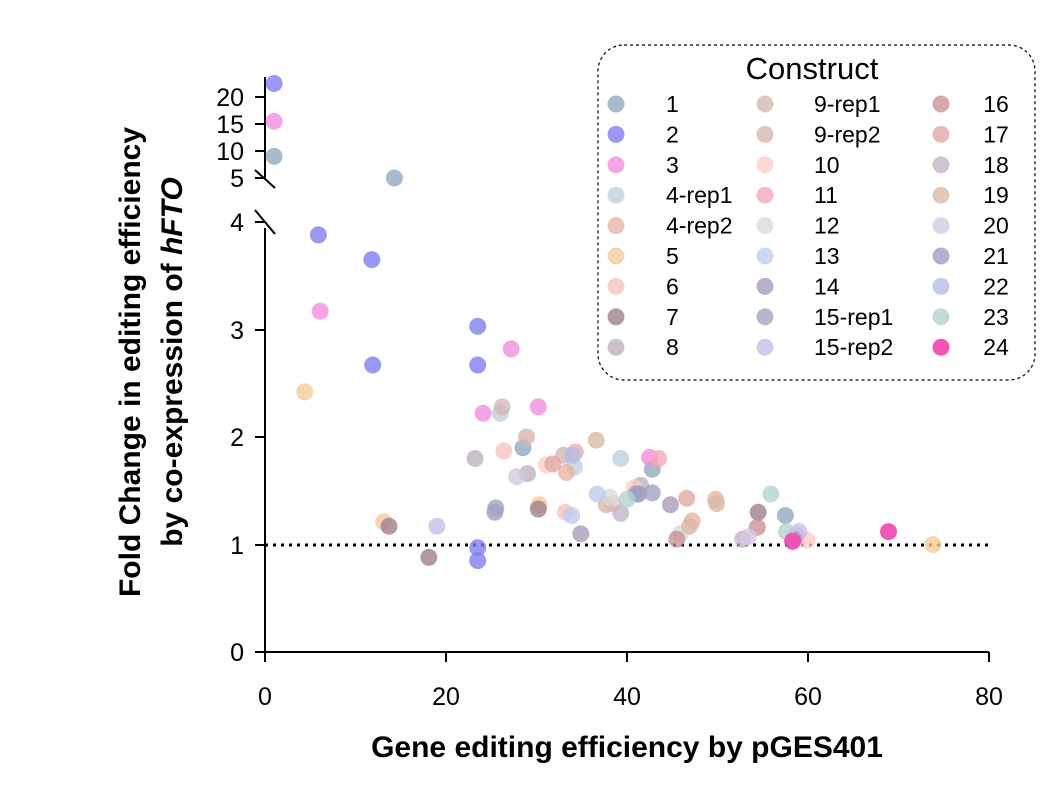 This screenshot has height=791, width=1049. I want to click on legend-label-10: 10, so click(827, 165).